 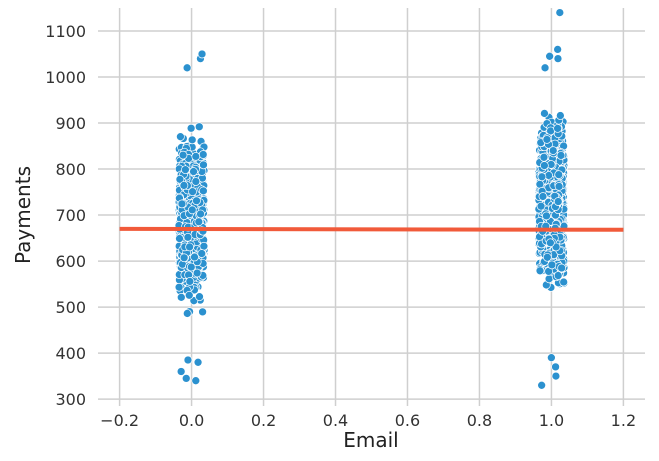 I want to click on y-axis-ticks: 300 400 500 600 700 800 900 1000 1100, so click(x=65, y=215).